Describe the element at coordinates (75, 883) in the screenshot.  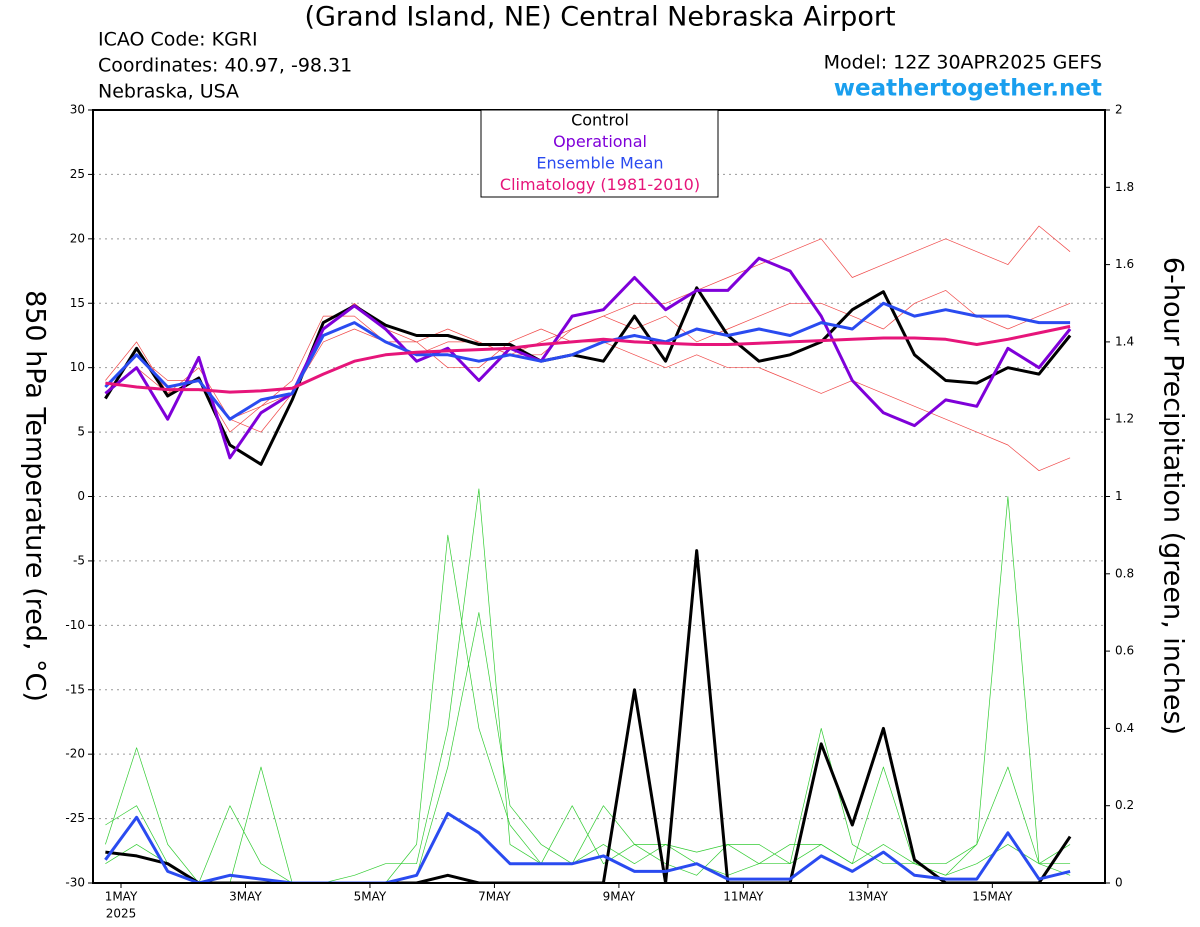
I see `y-tick-label: -30` at that location.